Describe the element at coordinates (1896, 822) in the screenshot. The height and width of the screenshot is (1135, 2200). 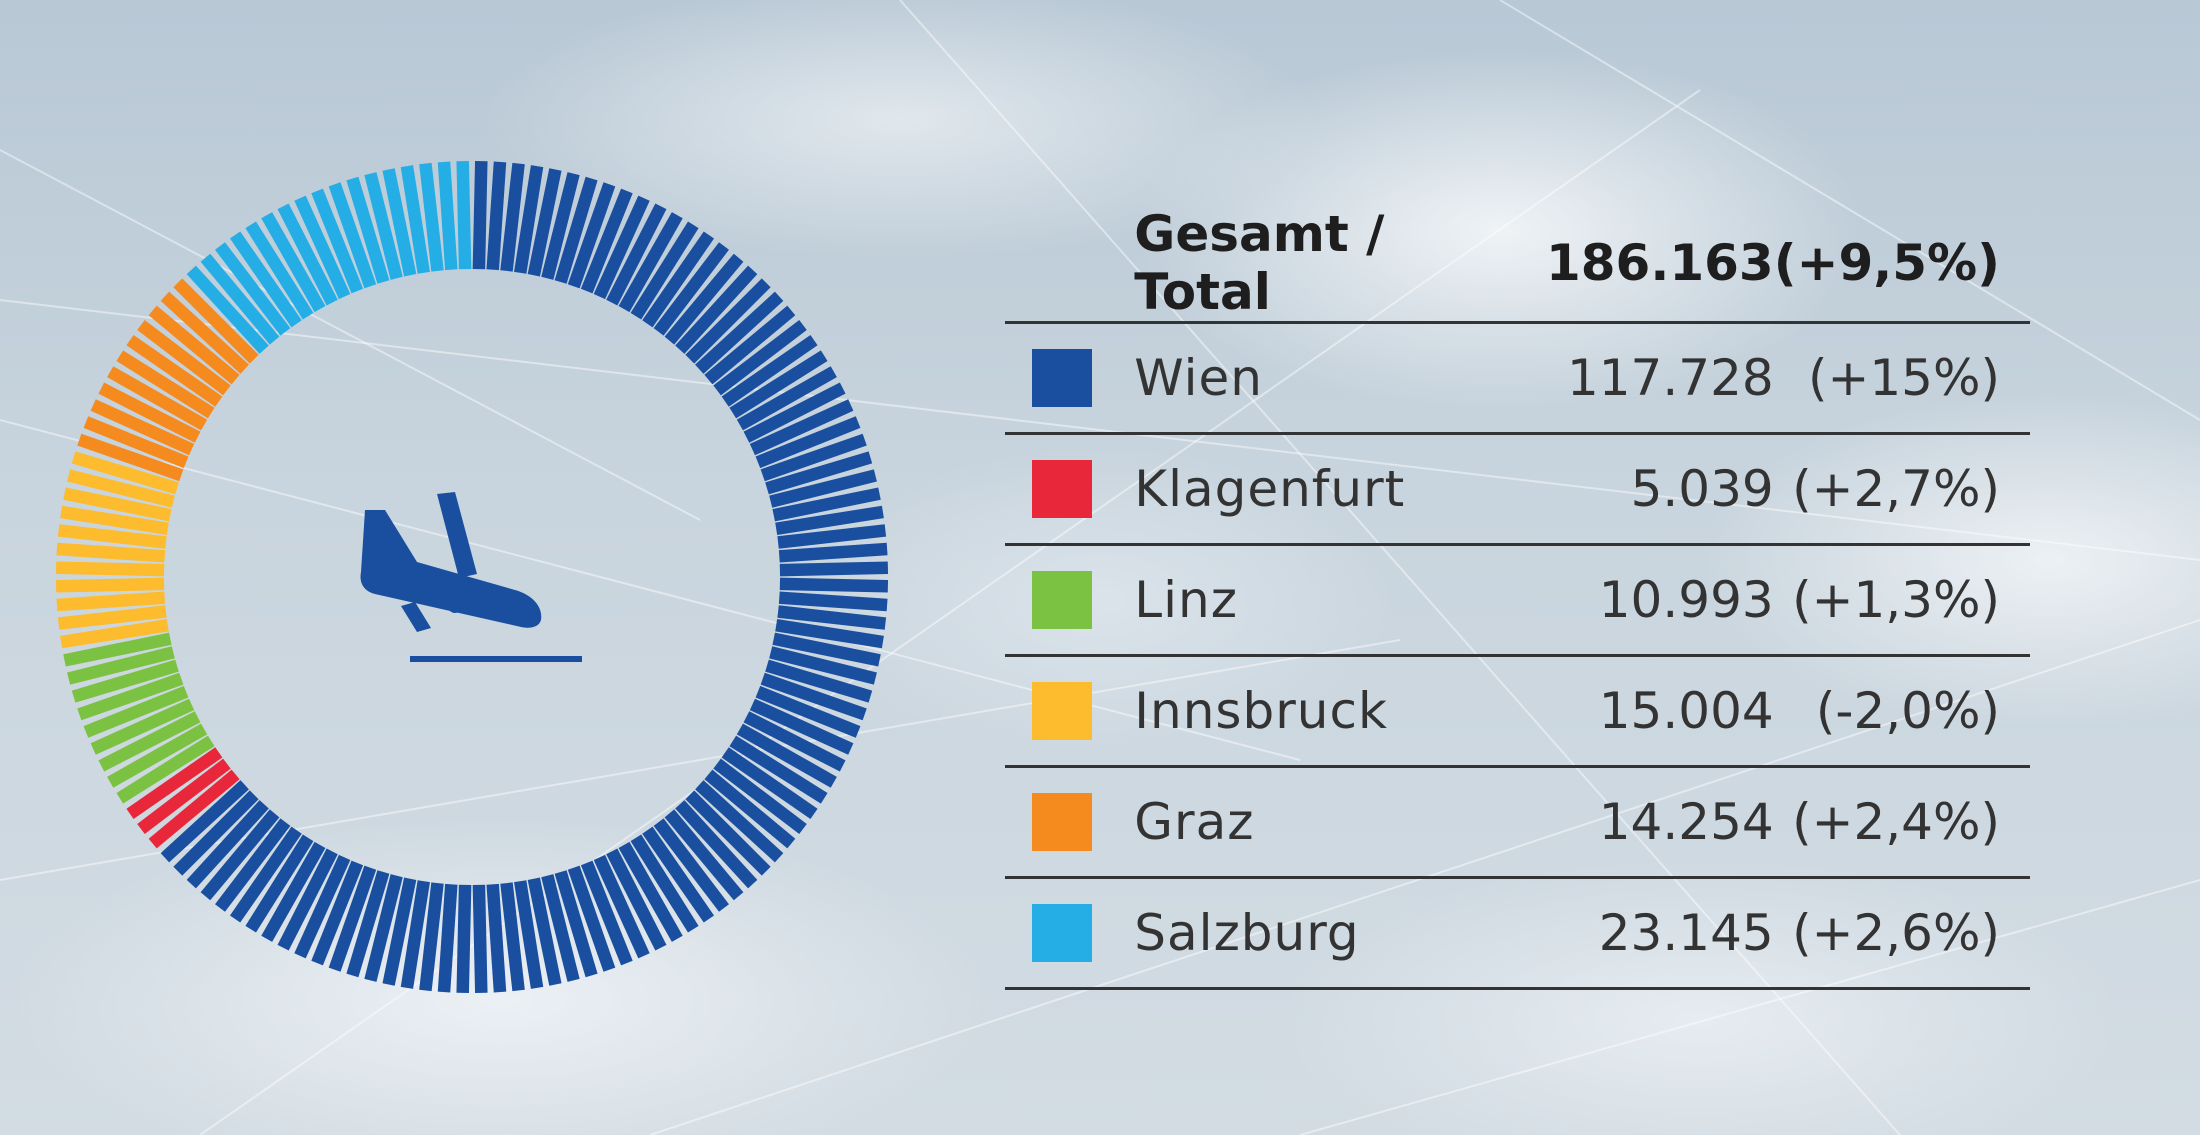
I see `legend-change-graz: (+2,4%)` at that location.